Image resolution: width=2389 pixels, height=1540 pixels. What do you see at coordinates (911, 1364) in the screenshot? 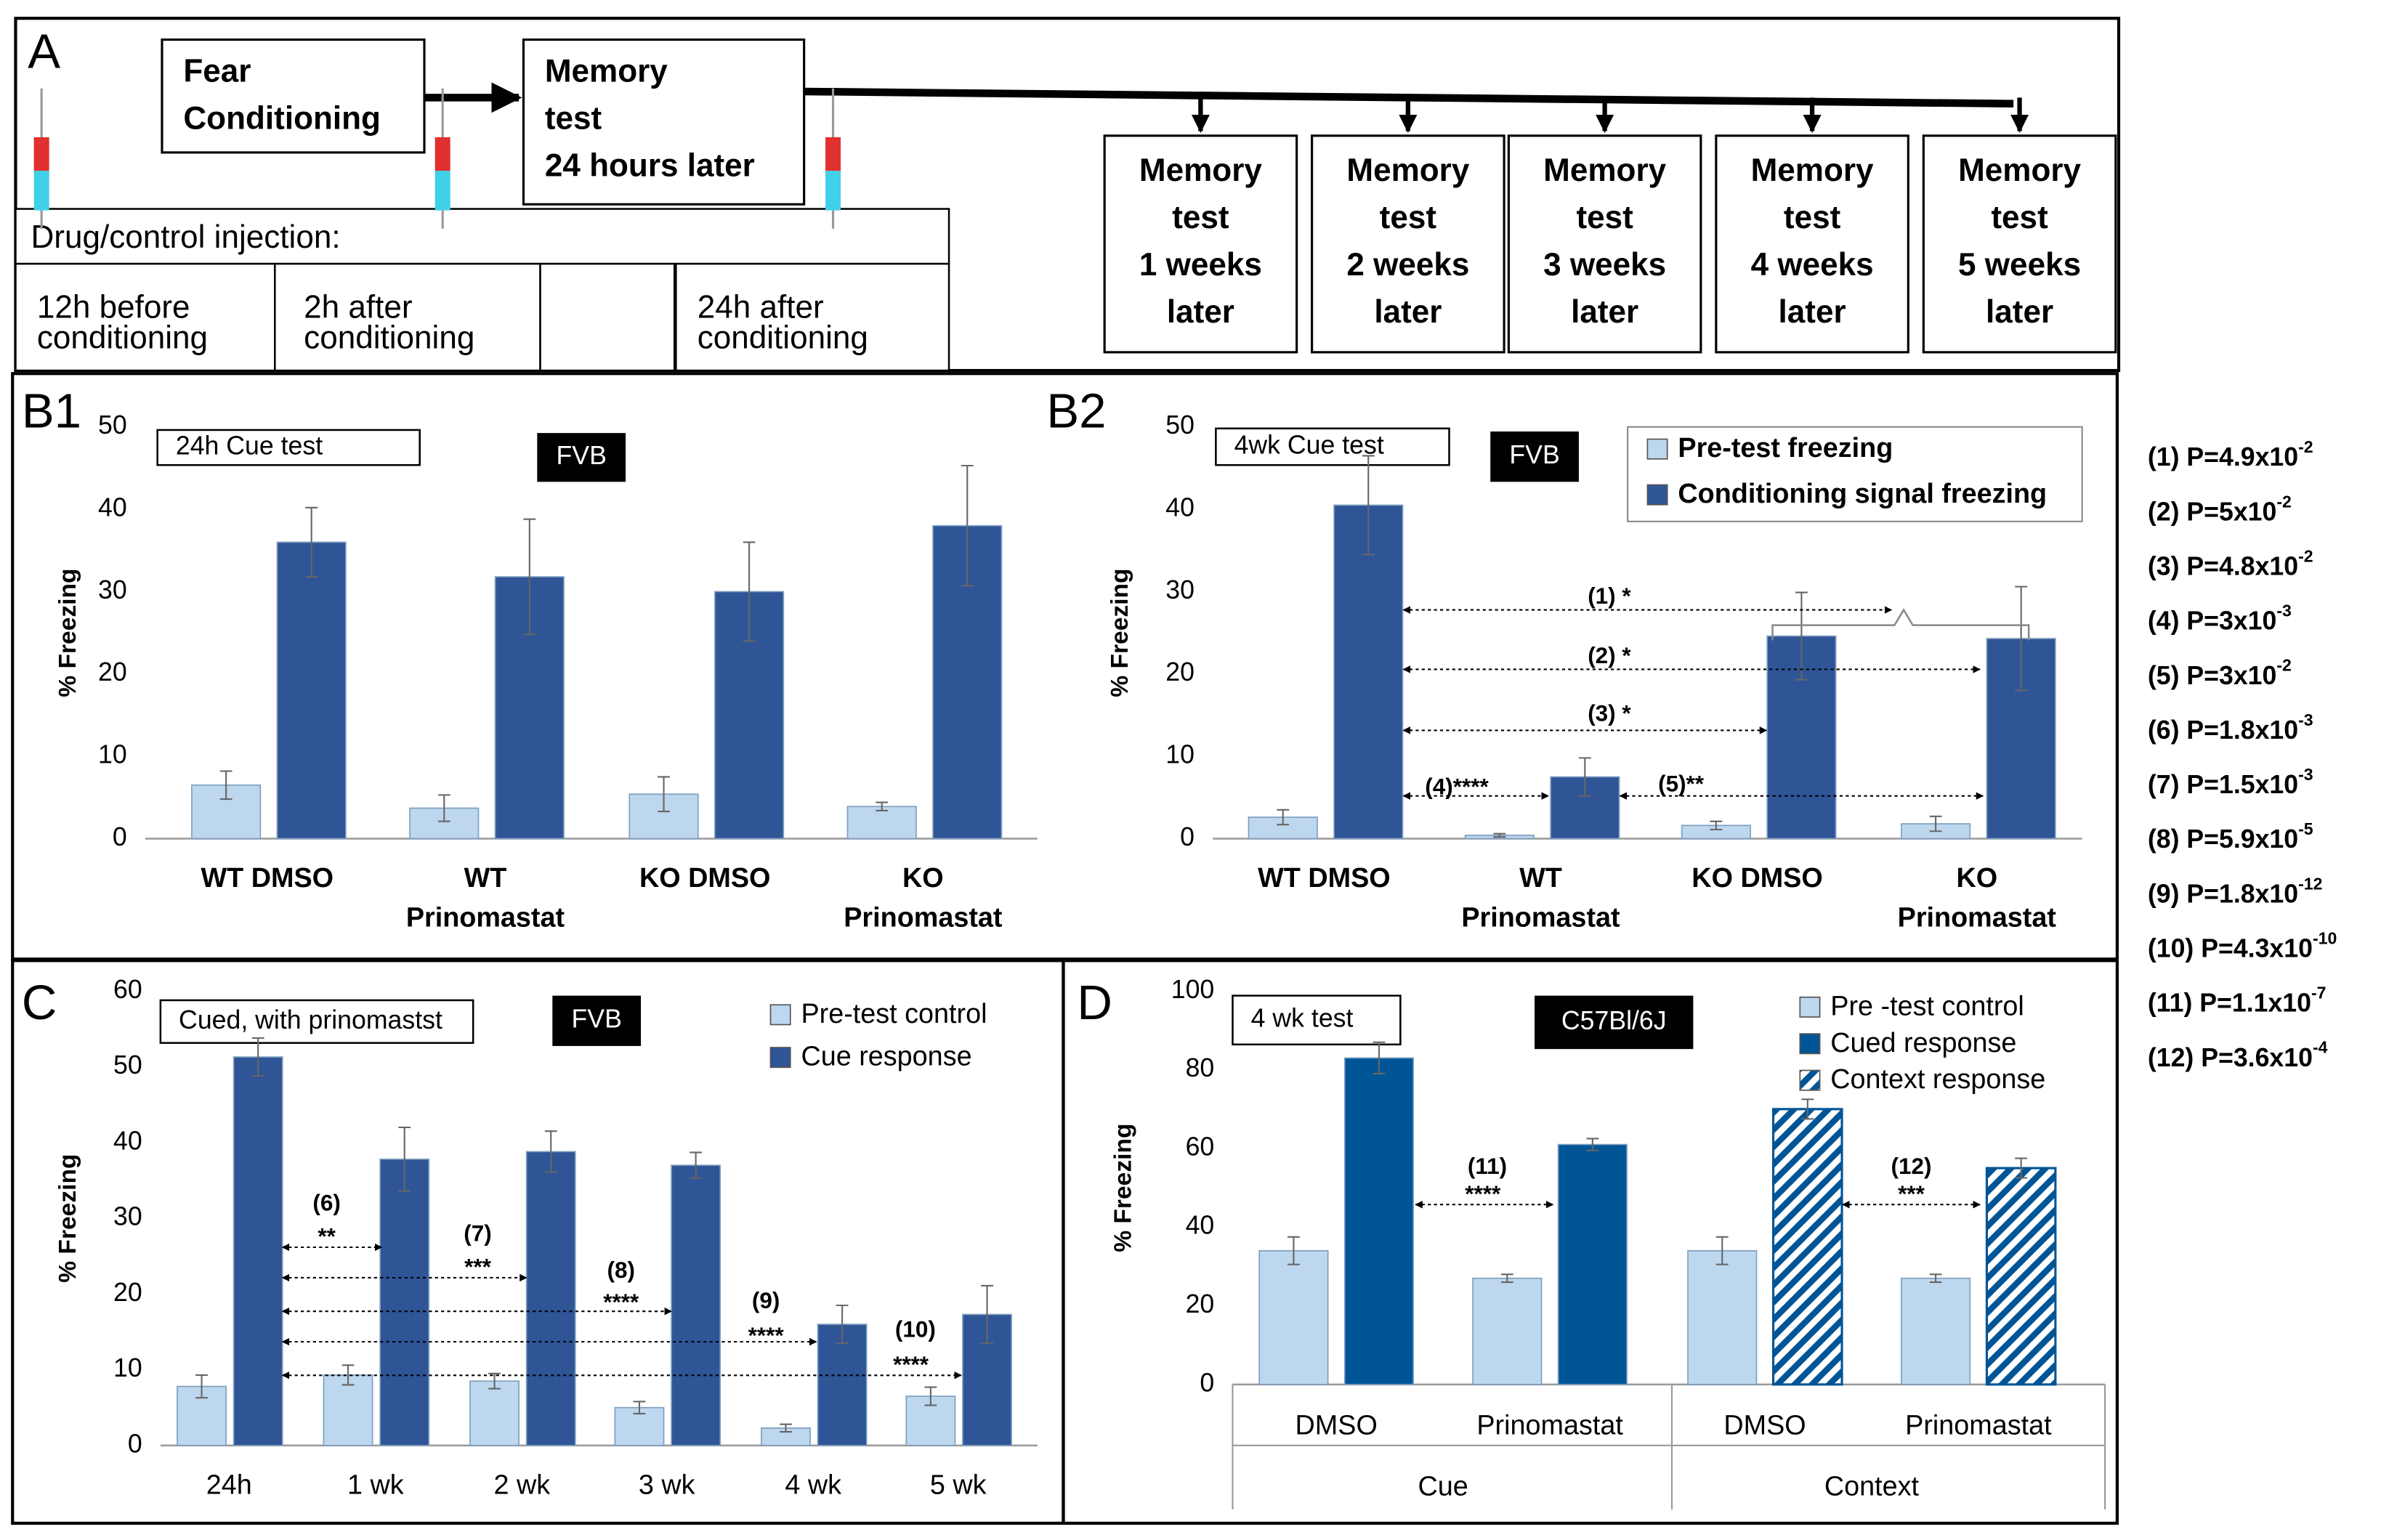
I see `annotation: ****` at bounding box center [911, 1364].